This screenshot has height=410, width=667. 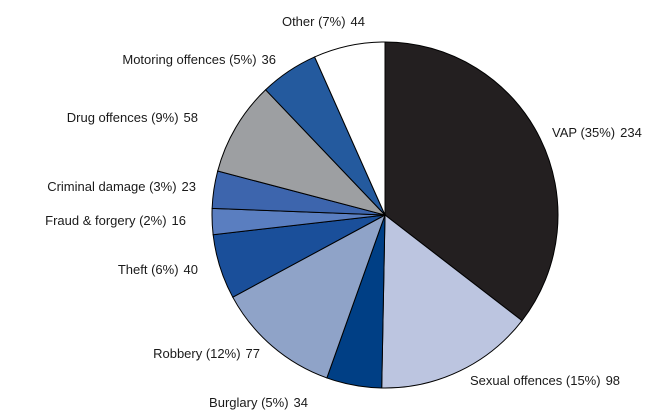 I want to click on slice-category: VAP, so click(x=566, y=132).